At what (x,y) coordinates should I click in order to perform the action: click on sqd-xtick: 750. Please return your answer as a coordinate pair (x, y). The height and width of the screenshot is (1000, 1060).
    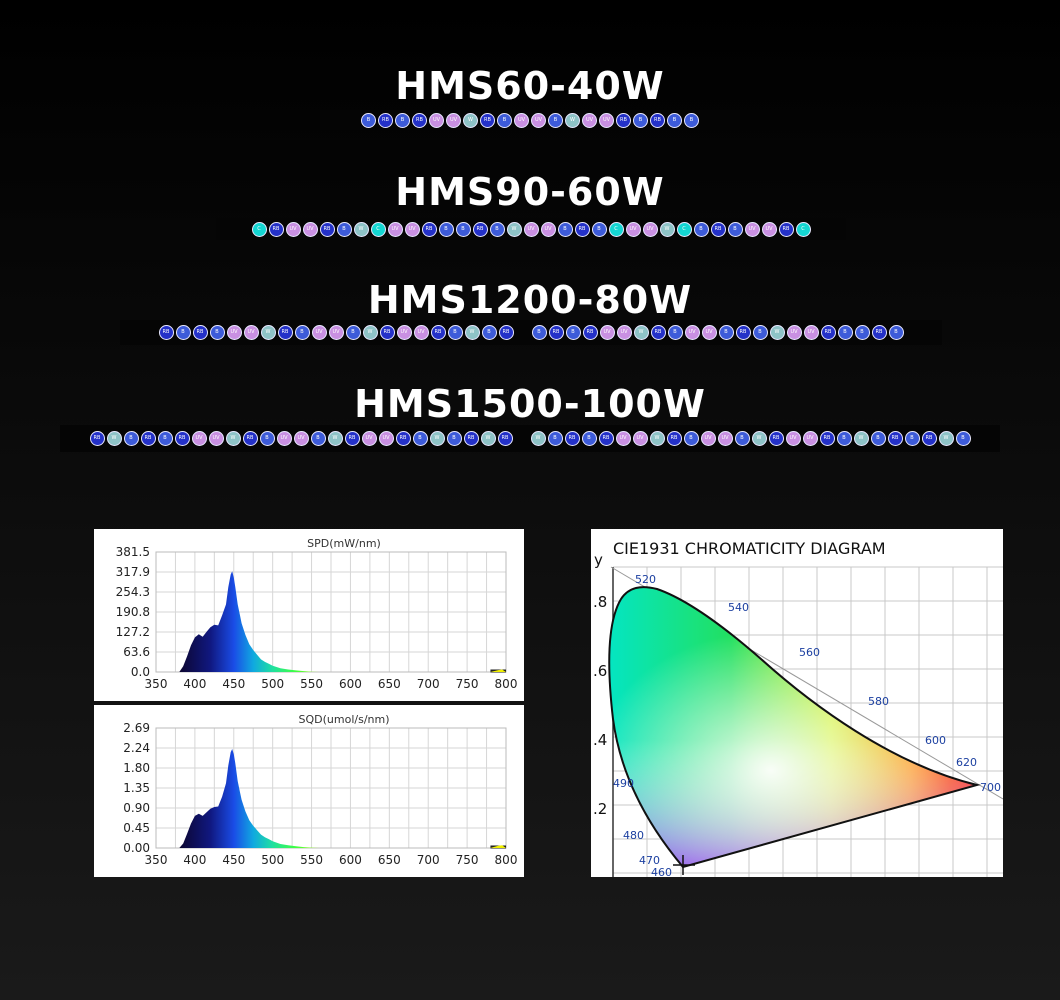
    Looking at the image, I should click on (467, 860).